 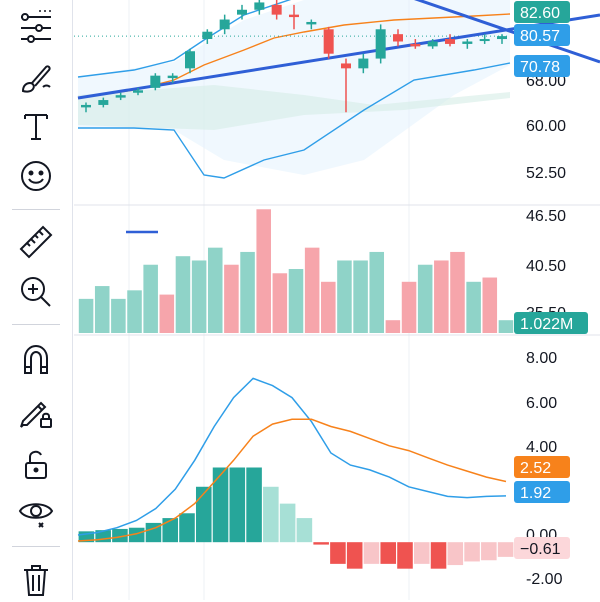 I want to click on y-axis-tick-label: 68.00, so click(x=546, y=81).